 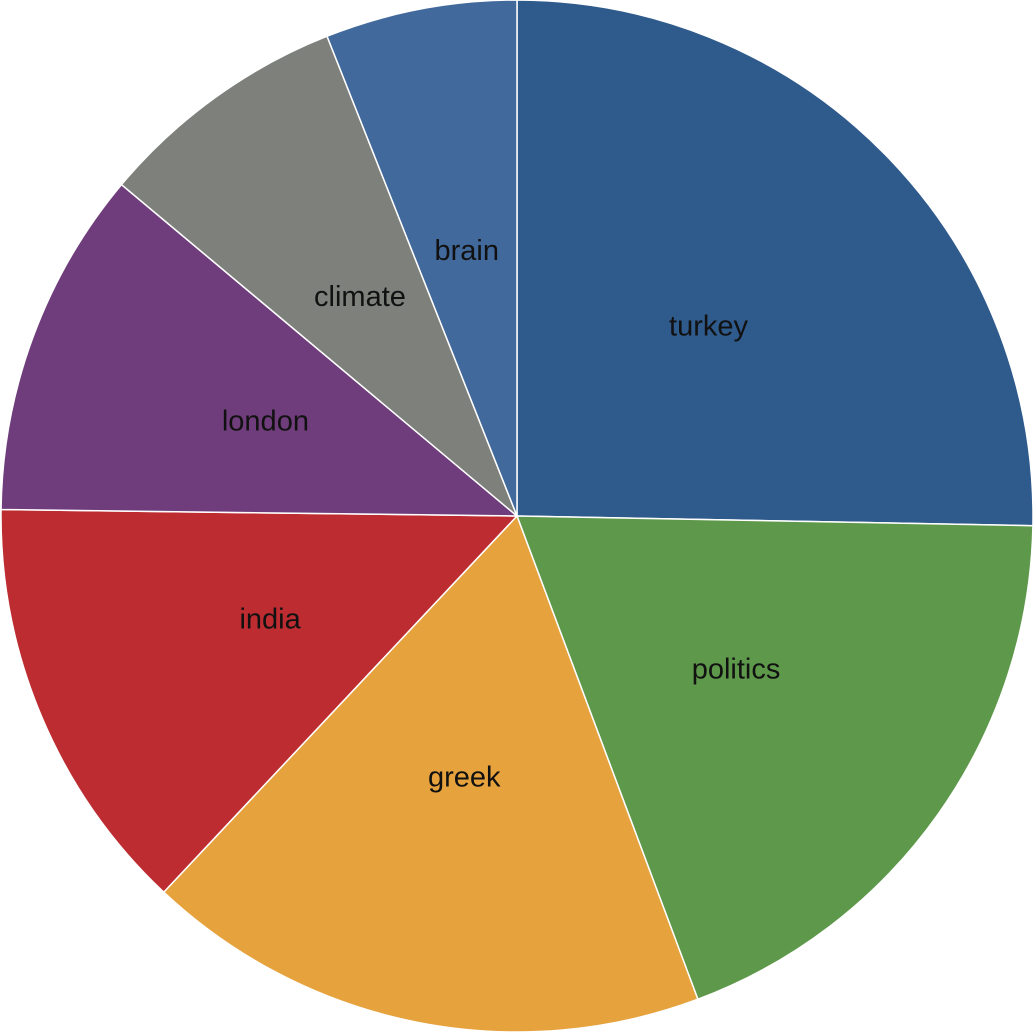 I want to click on pie-label-london: london, so click(x=265, y=421).